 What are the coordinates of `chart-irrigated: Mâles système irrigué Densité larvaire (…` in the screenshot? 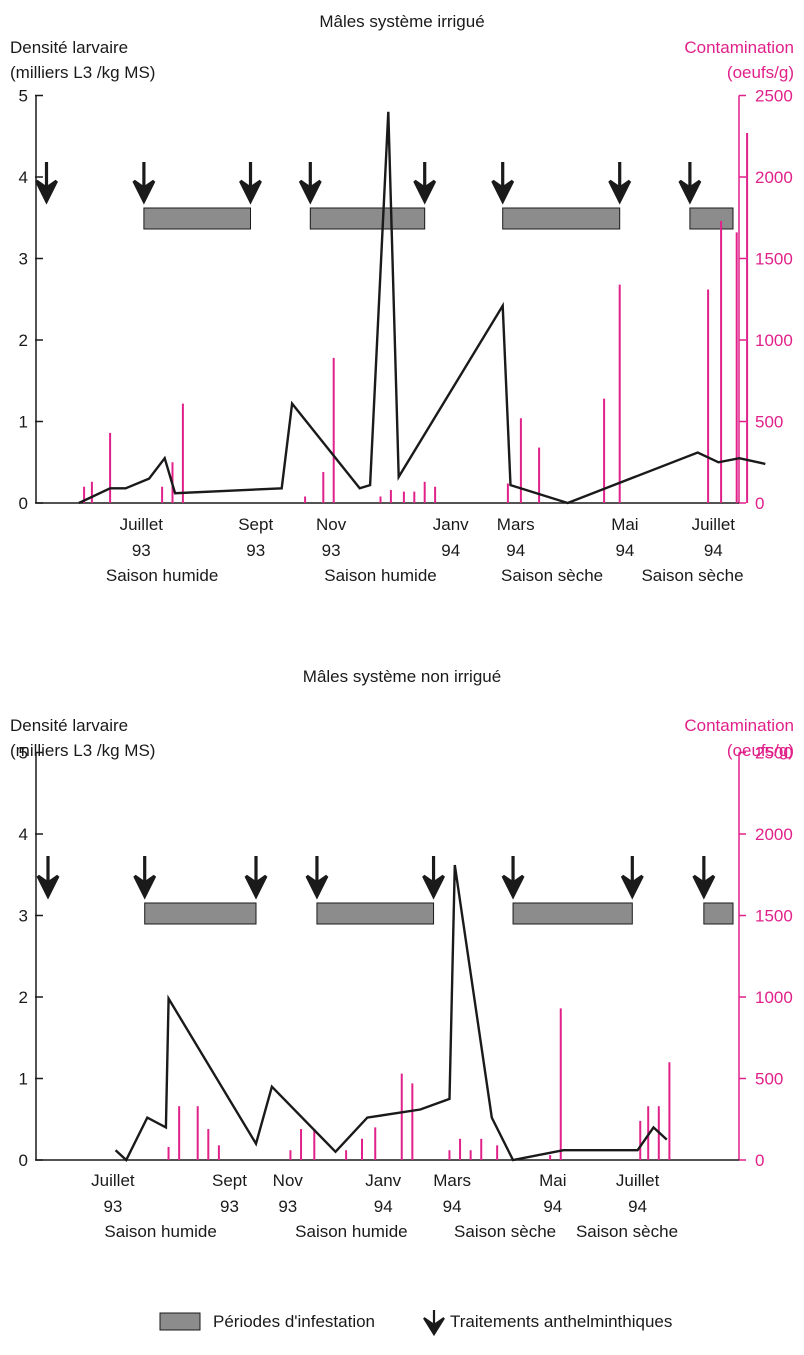 It's located at (402, 47).